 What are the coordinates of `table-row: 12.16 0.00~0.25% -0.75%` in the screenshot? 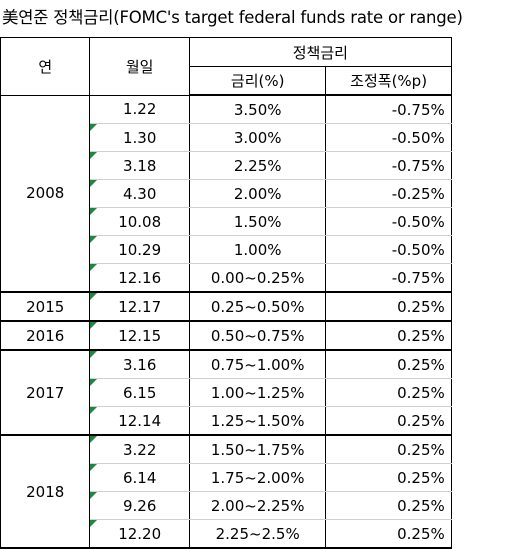 It's located at (266, 278).